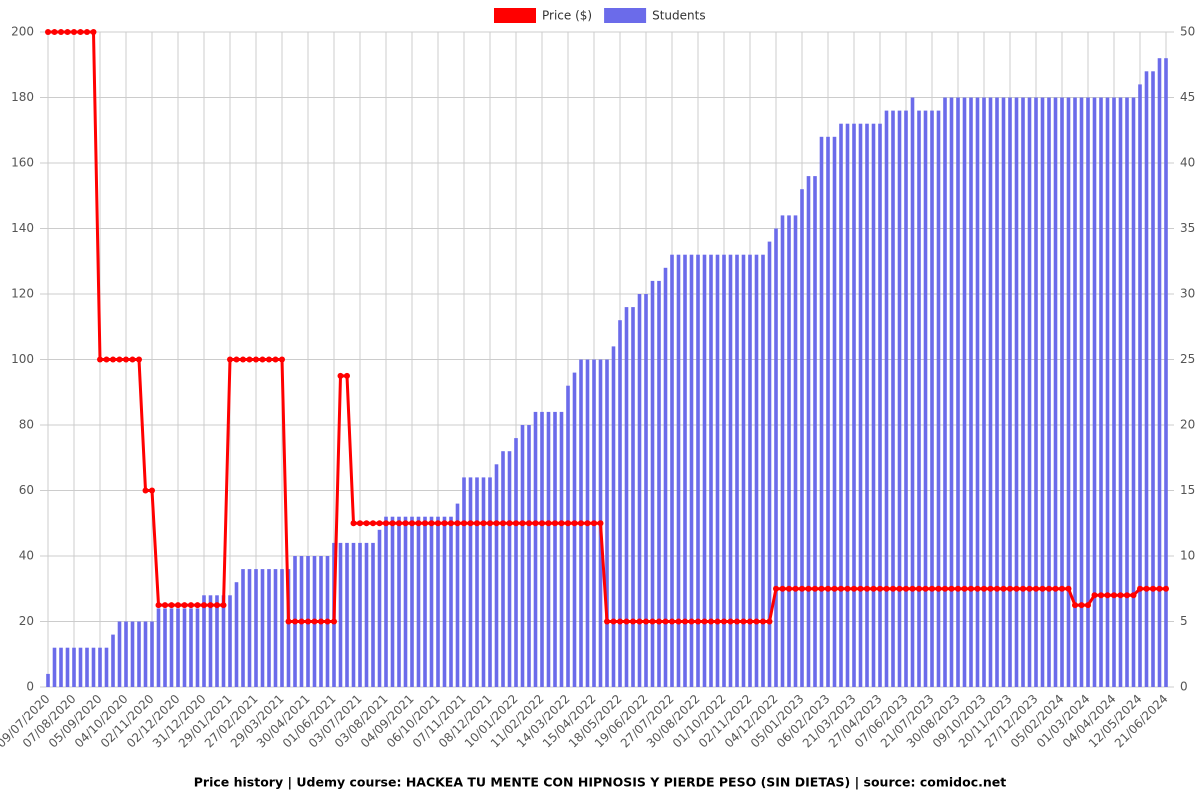 The height and width of the screenshot is (804, 1200). What do you see at coordinates (1187, 556) in the screenshot?
I see `y2-tick-label: 10` at bounding box center [1187, 556].